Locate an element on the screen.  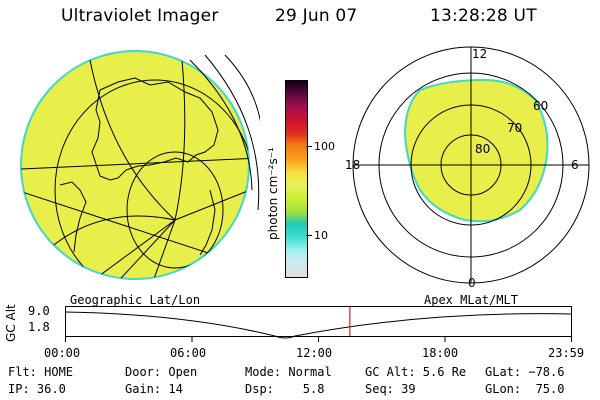
timeline-y-top: 9.0 is located at coordinates (39, 311).